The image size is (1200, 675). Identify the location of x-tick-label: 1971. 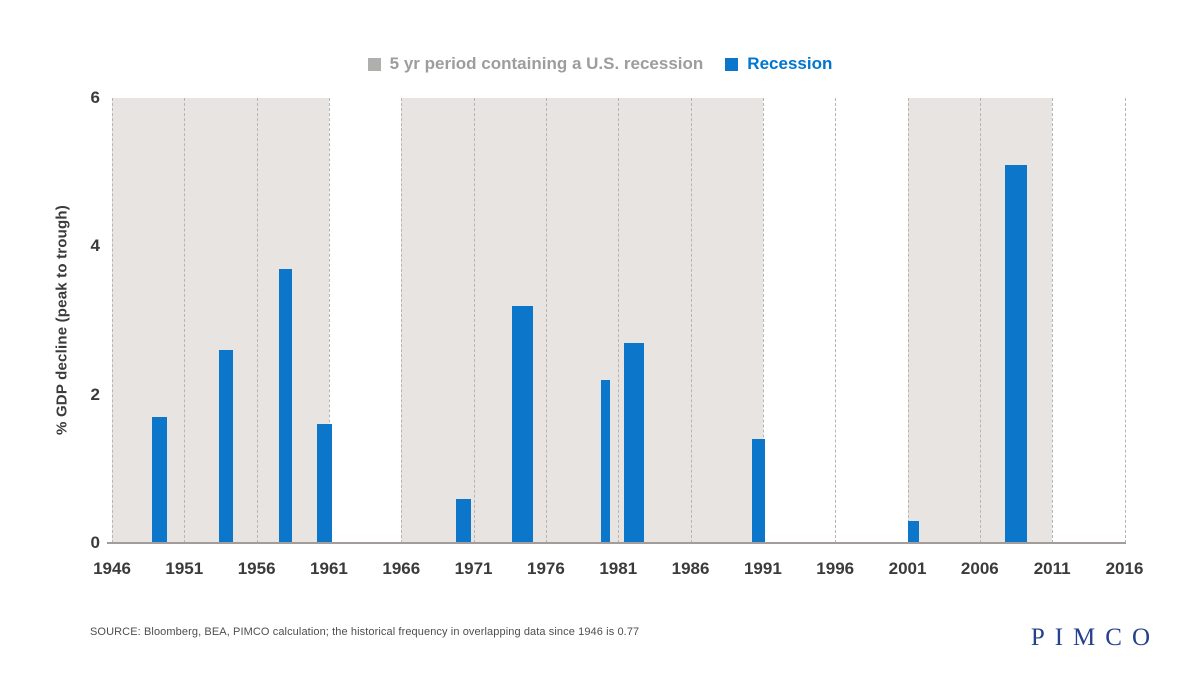
(473, 568).